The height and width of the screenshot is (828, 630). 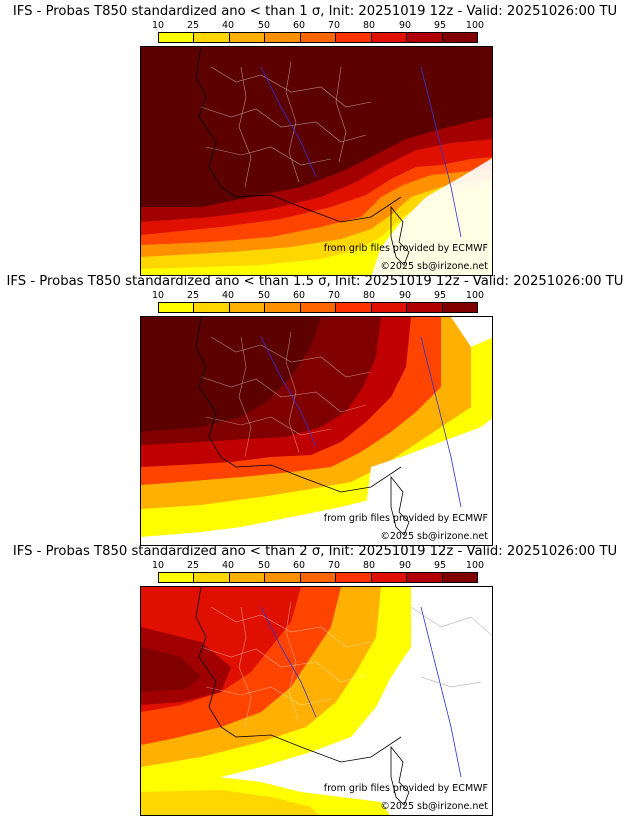 What do you see at coordinates (471, 332) in the screenshot?
I see `field-ne-clear` at bounding box center [471, 332].